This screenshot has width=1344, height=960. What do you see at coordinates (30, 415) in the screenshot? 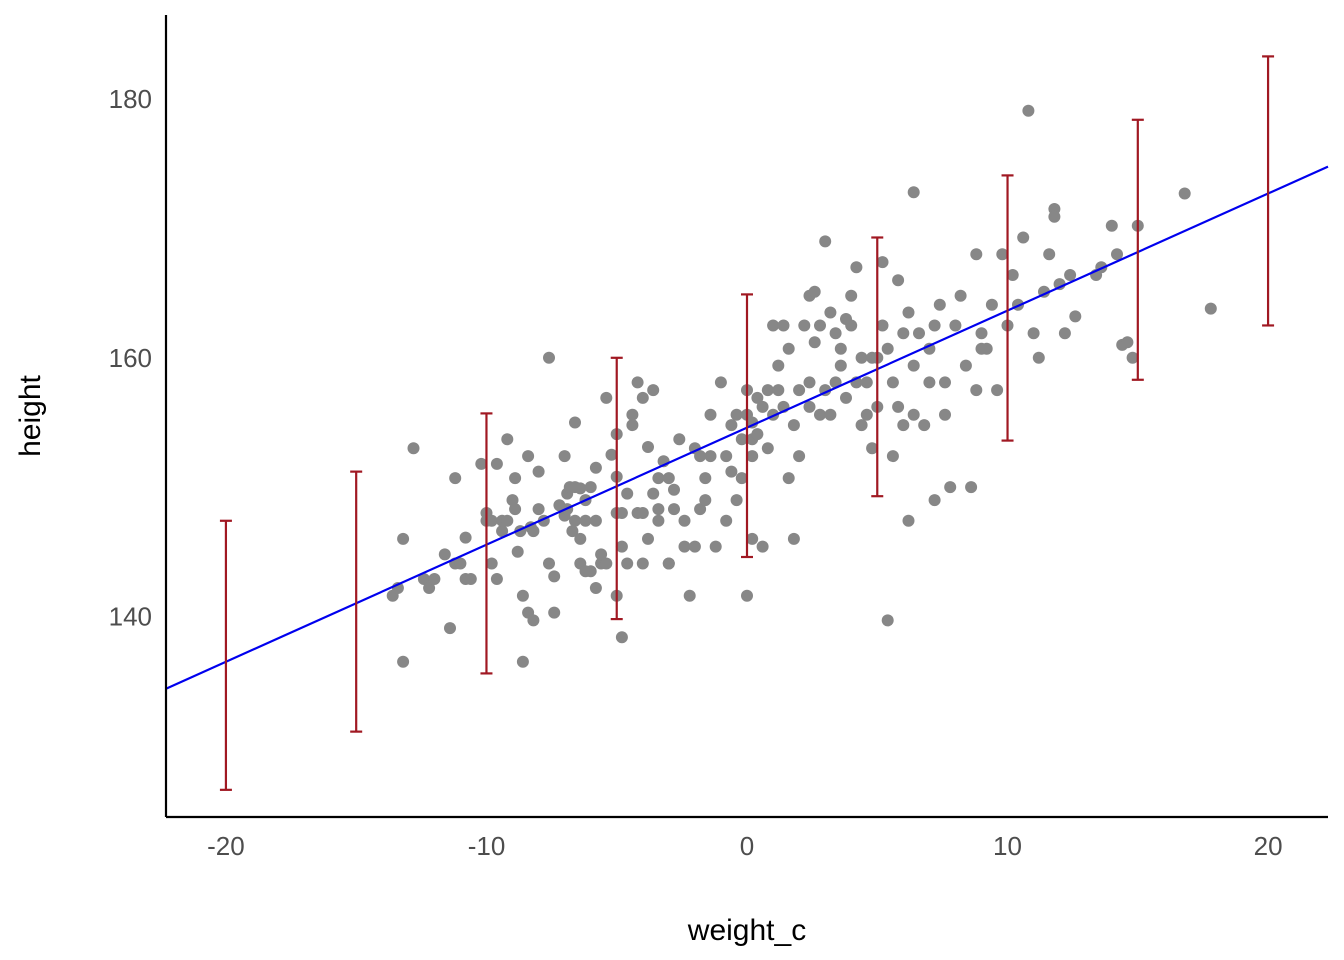
I see `y-axis-title: height` at bounding box center [30, 415].